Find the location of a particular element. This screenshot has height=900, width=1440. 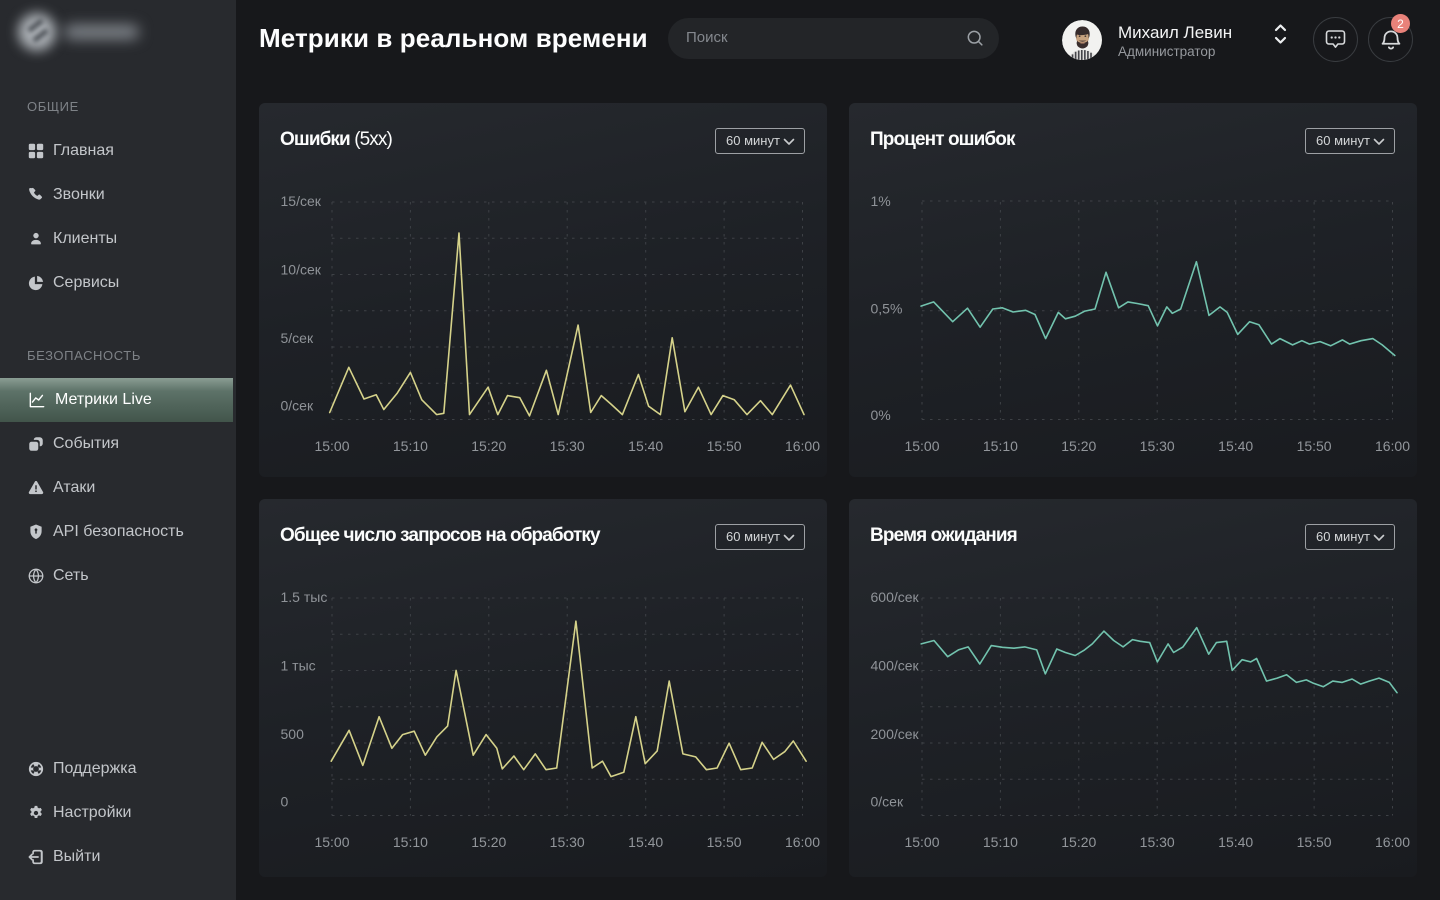

svg-text: 1 тыс is located at coordinates (298, 666).